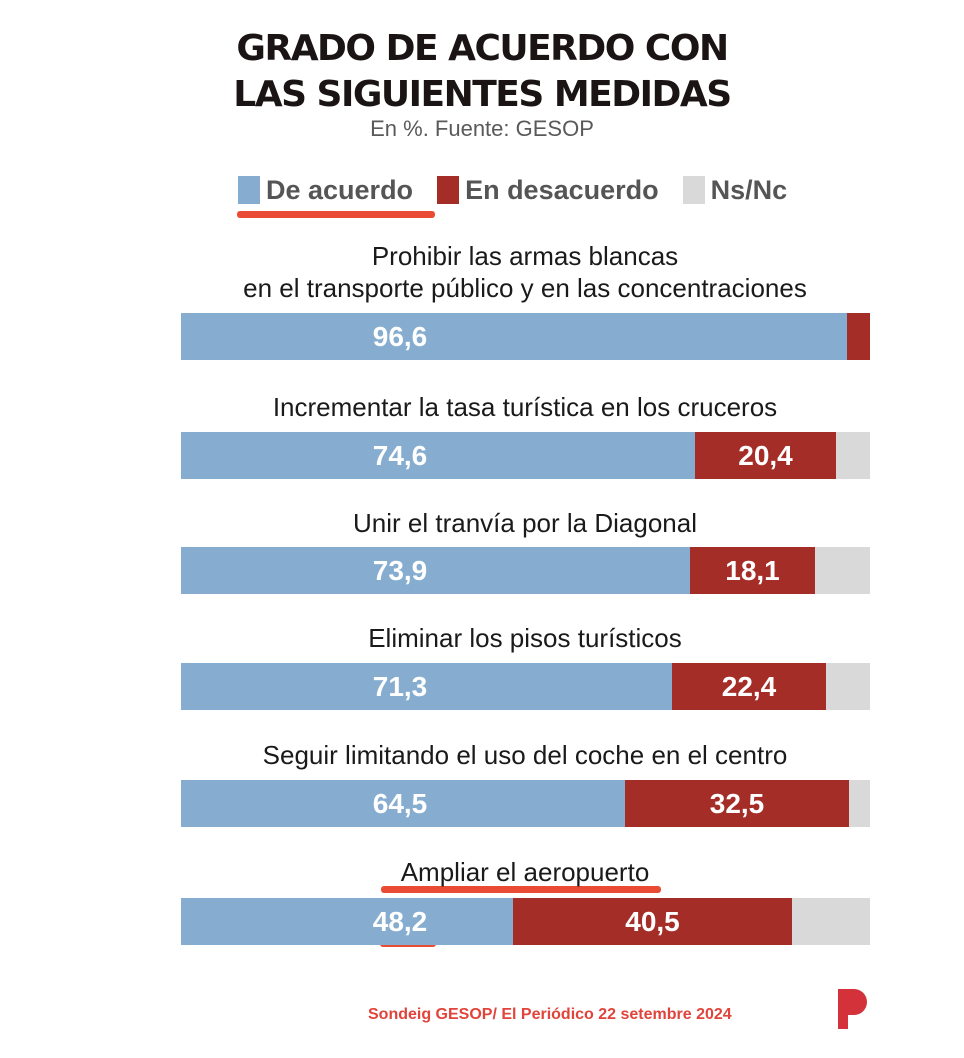 The height and width of the screenshot is (1058, 964). I want to click on data-label: 48,2, so click(400, 921).